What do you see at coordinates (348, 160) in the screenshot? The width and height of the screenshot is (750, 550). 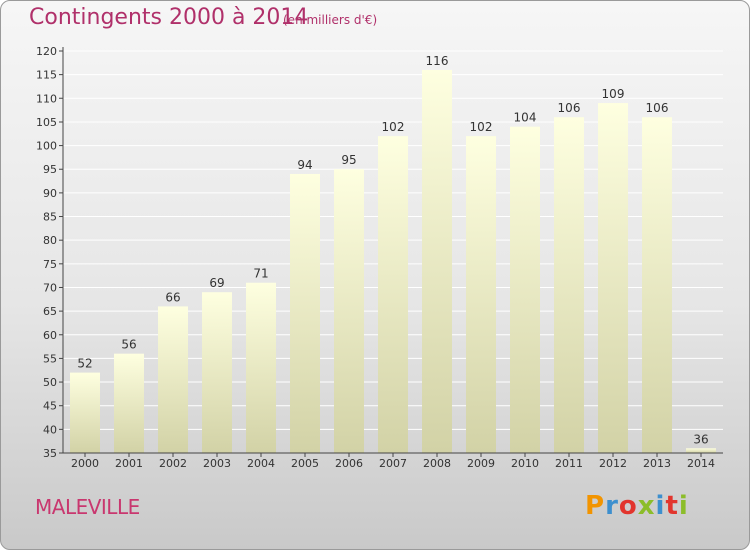 I see `value-label-2006: 95` at bounding box center [348, 160].